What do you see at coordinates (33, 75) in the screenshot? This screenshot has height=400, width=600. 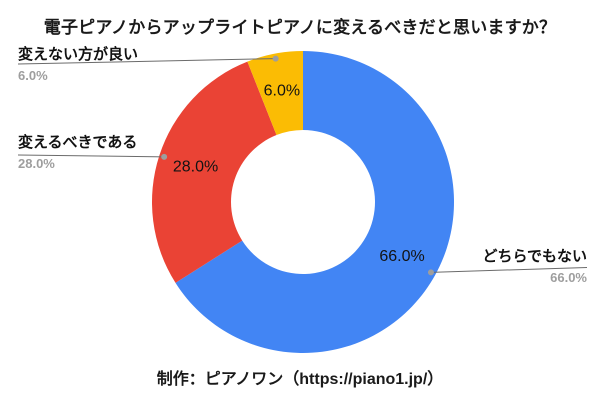 I see `callout-percent: 6.0%` at bounding box center [33, 75].